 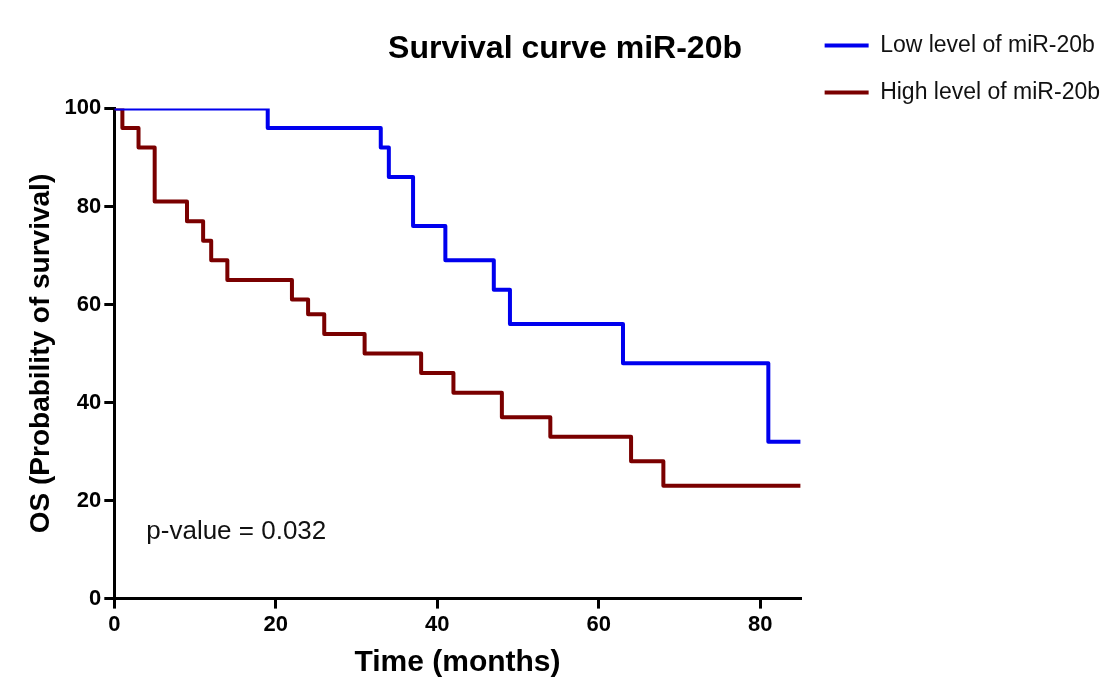 What do you see at coordinates (89, 205) in the screenshot?
I see `y-tick-label: 80` at bounding box center [89, 205].